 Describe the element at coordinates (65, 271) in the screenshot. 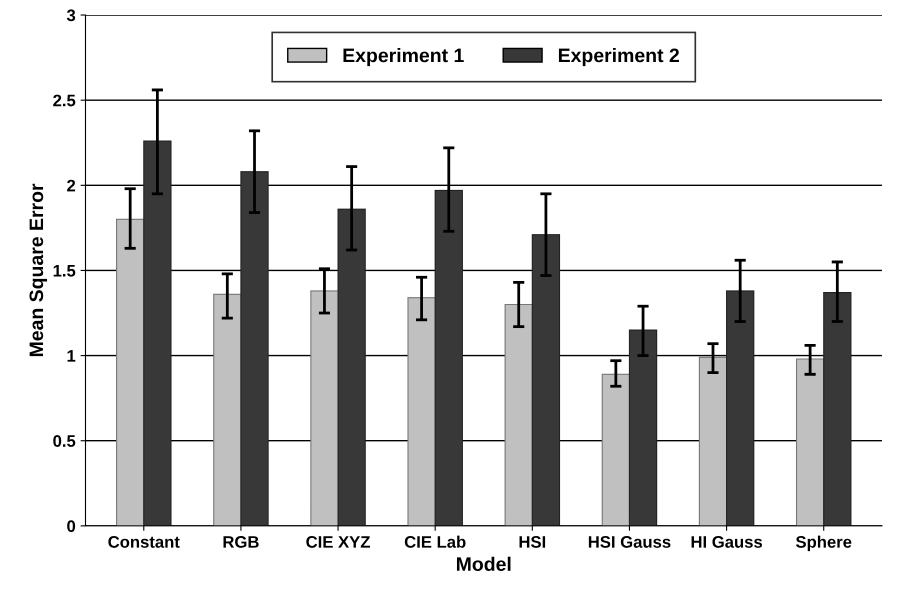

I see `y-tick-label: 1.5` at that location.